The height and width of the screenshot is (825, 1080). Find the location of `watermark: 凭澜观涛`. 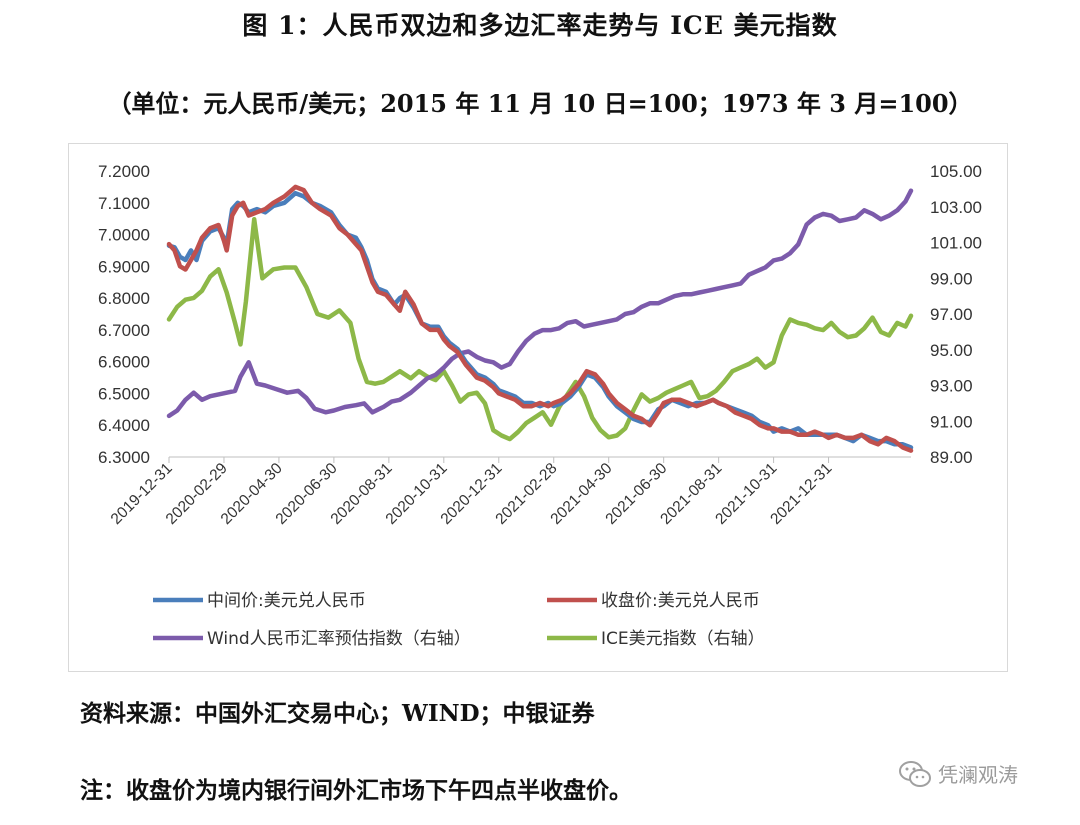

watermark: 凭澜观涛 is located at coordinates (958, 773).